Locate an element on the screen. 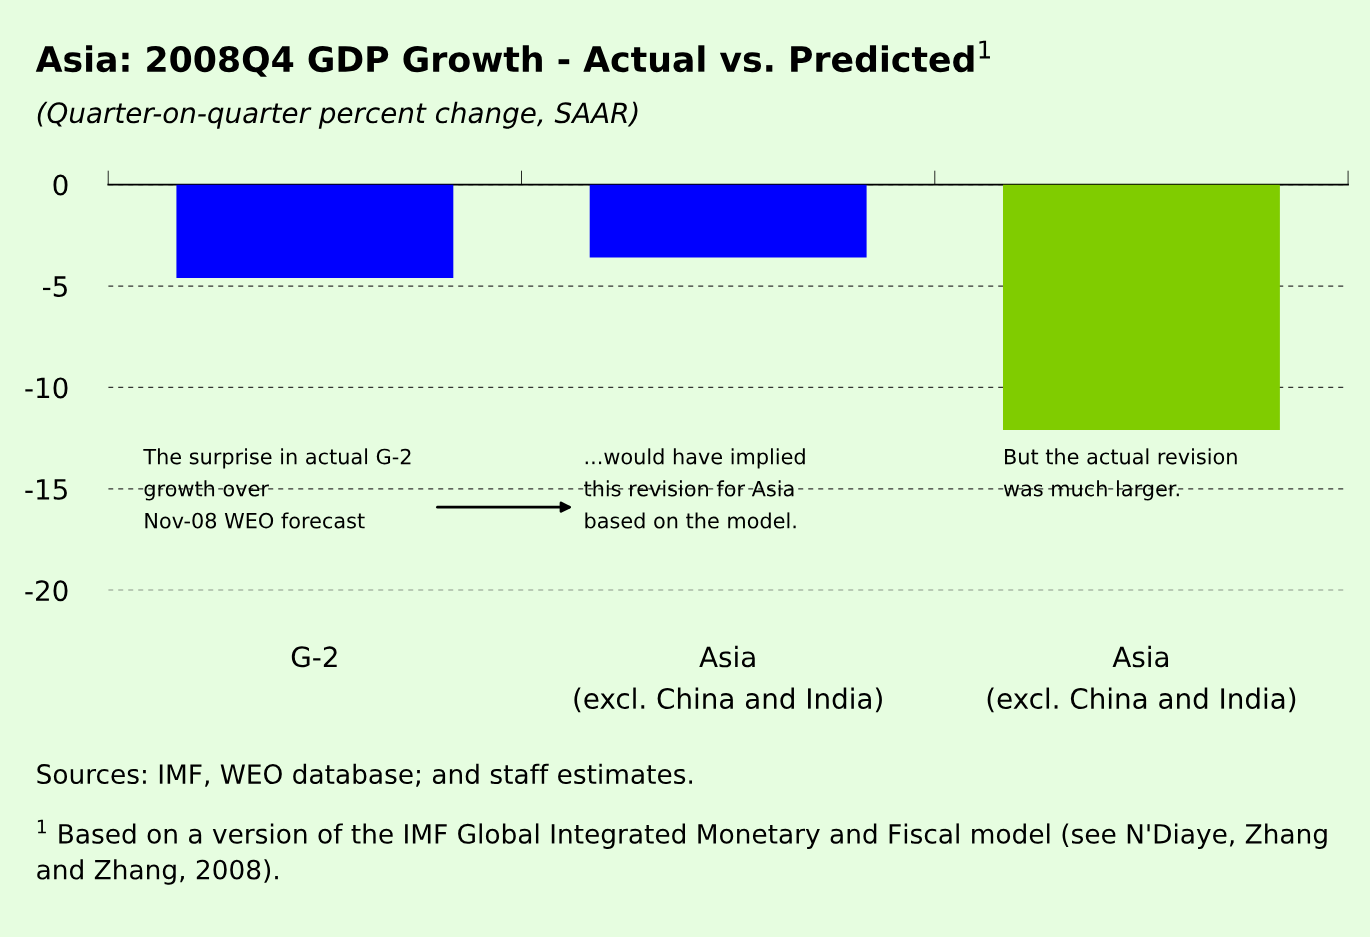 The image size is (1370, 937). chart-title: Asia: 2008Q4 GDP Growth - Actual vs. Predicted$^{1}$ is located at coordinates (512, 58).